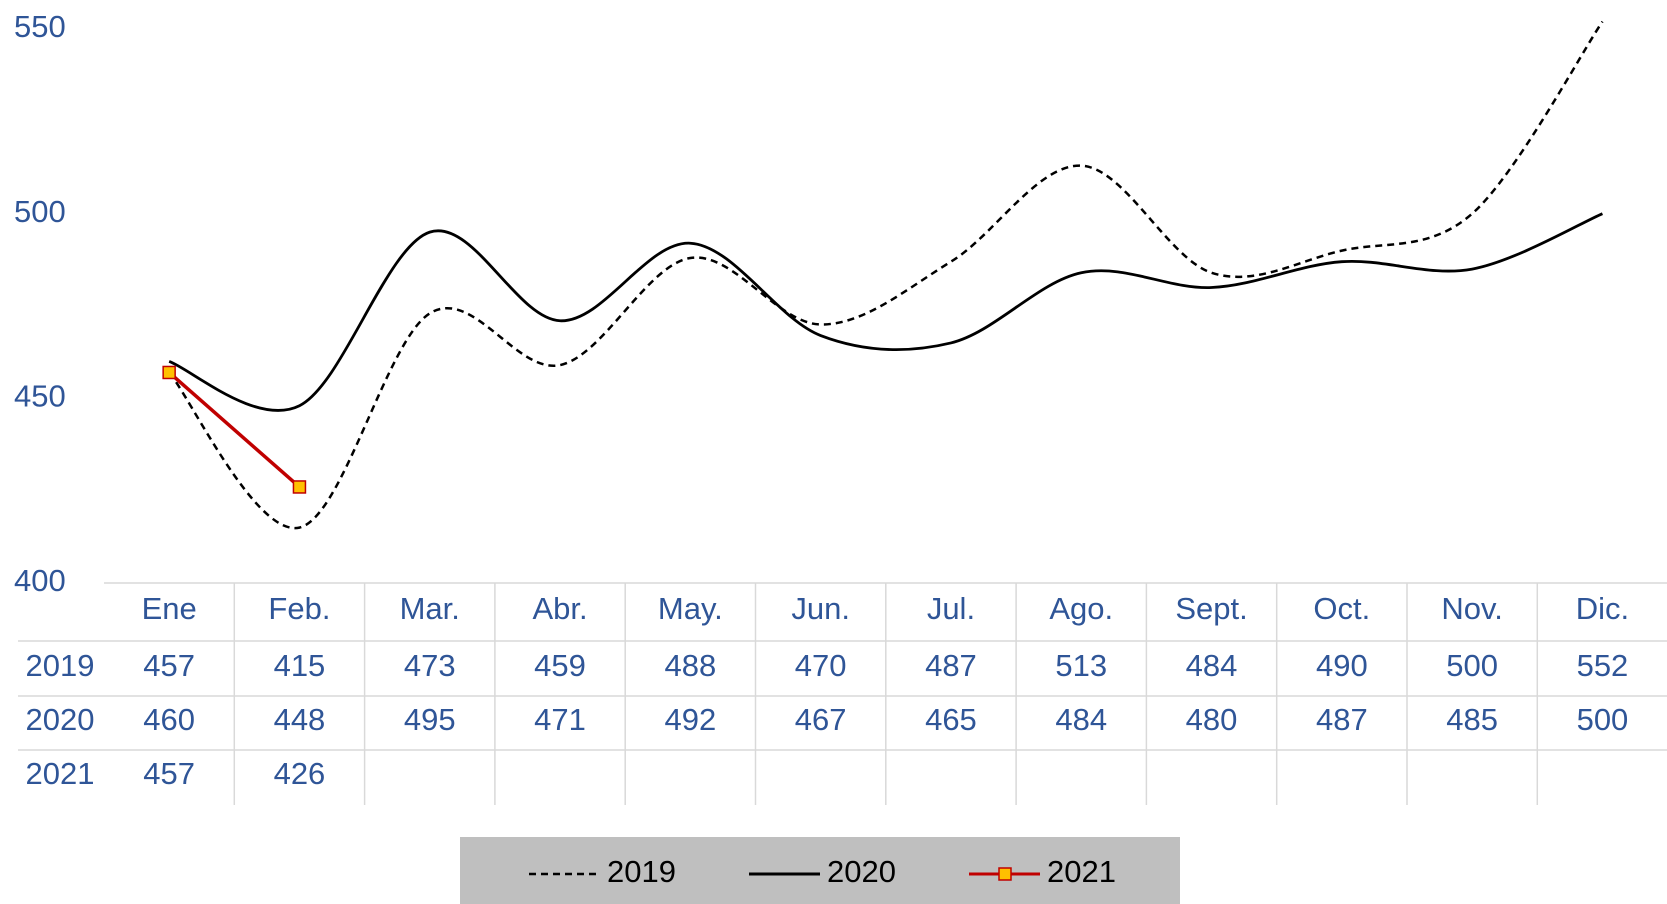 The height and width of the screenshot is (904, 1667). I want to click on table-cell: 492, so click(690, 719).